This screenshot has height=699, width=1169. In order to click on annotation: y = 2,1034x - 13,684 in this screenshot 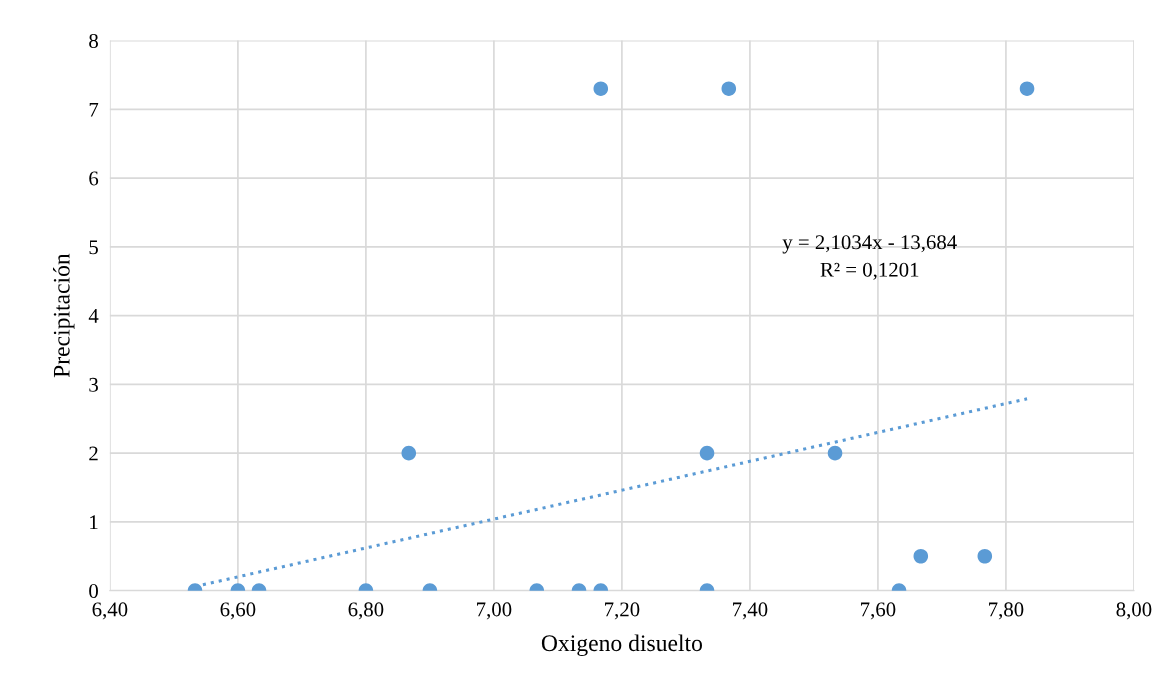, I will do `click(869, 244)`.